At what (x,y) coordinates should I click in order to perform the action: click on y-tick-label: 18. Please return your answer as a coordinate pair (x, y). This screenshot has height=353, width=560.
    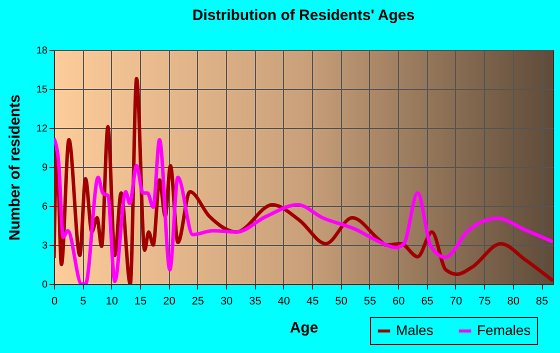
    Looking at the image, I should click on (42, 51).